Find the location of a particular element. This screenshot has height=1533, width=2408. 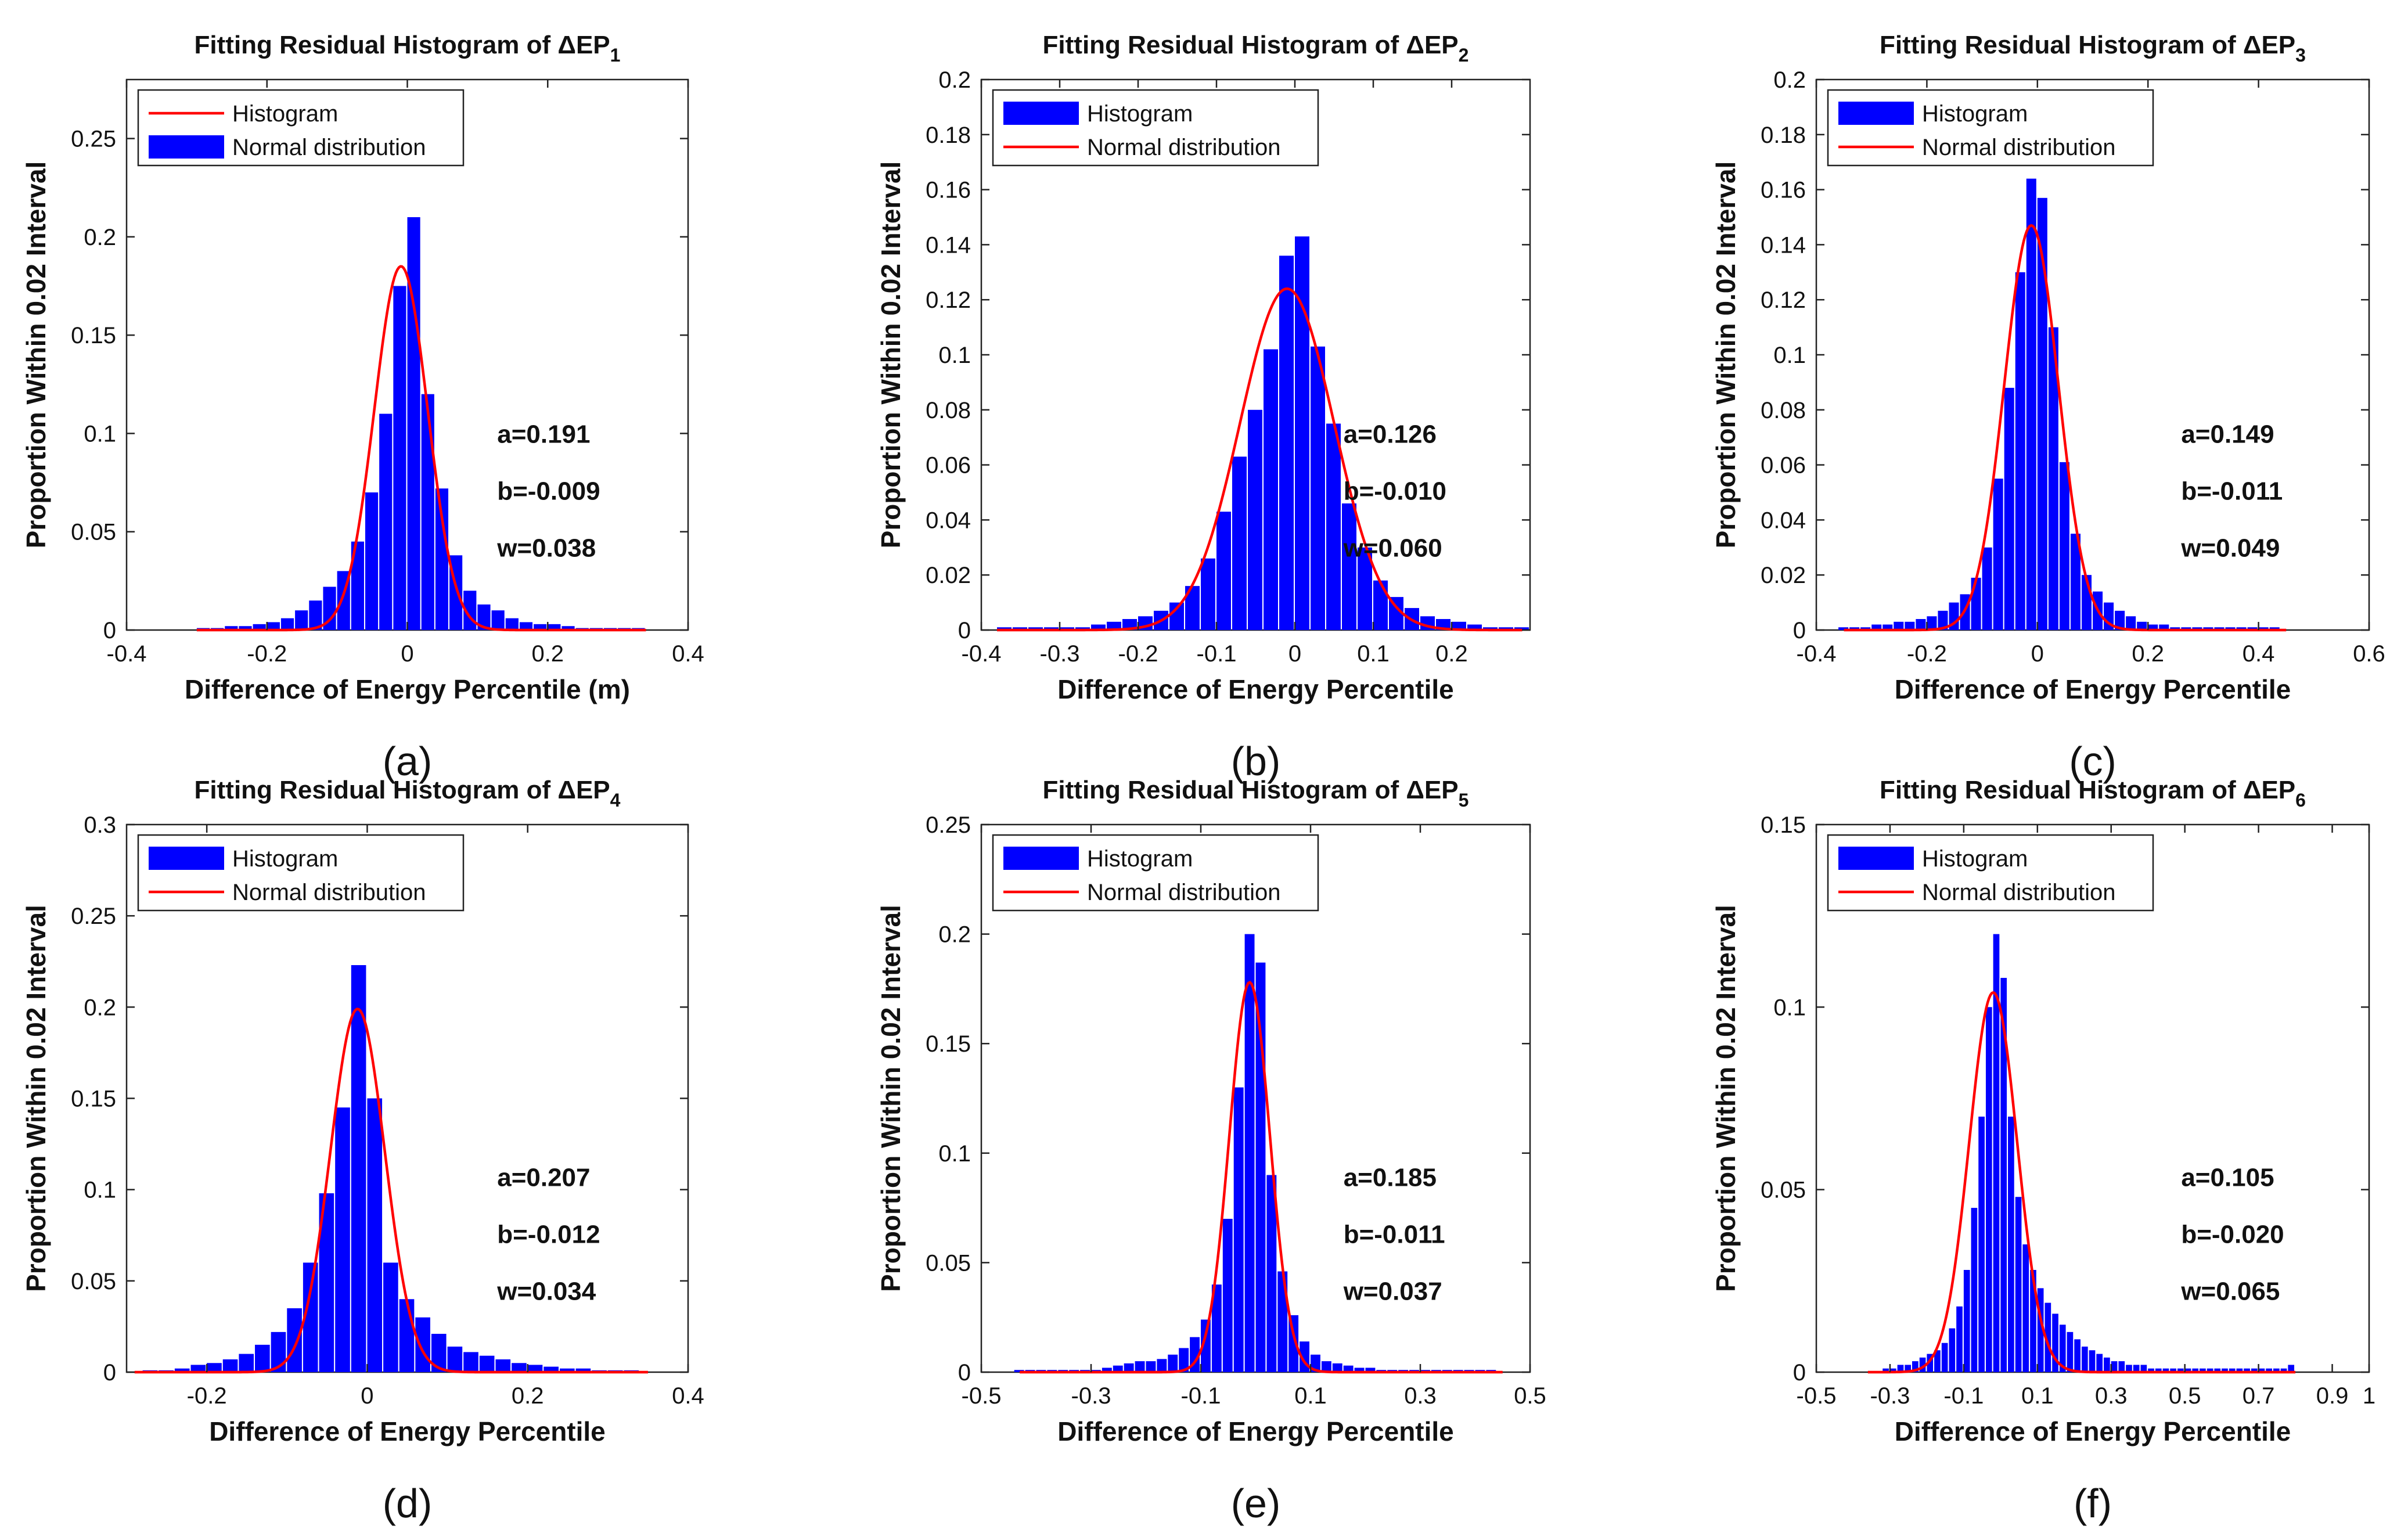

legend-label: Normal distribution is located at coordinates (329, 147).